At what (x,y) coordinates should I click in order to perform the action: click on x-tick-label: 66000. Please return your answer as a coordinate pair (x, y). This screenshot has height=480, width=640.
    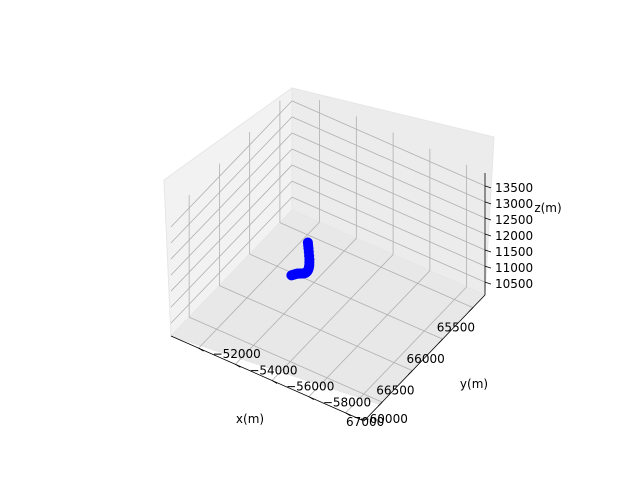
    Looking at the image, I should click on (426, 359).